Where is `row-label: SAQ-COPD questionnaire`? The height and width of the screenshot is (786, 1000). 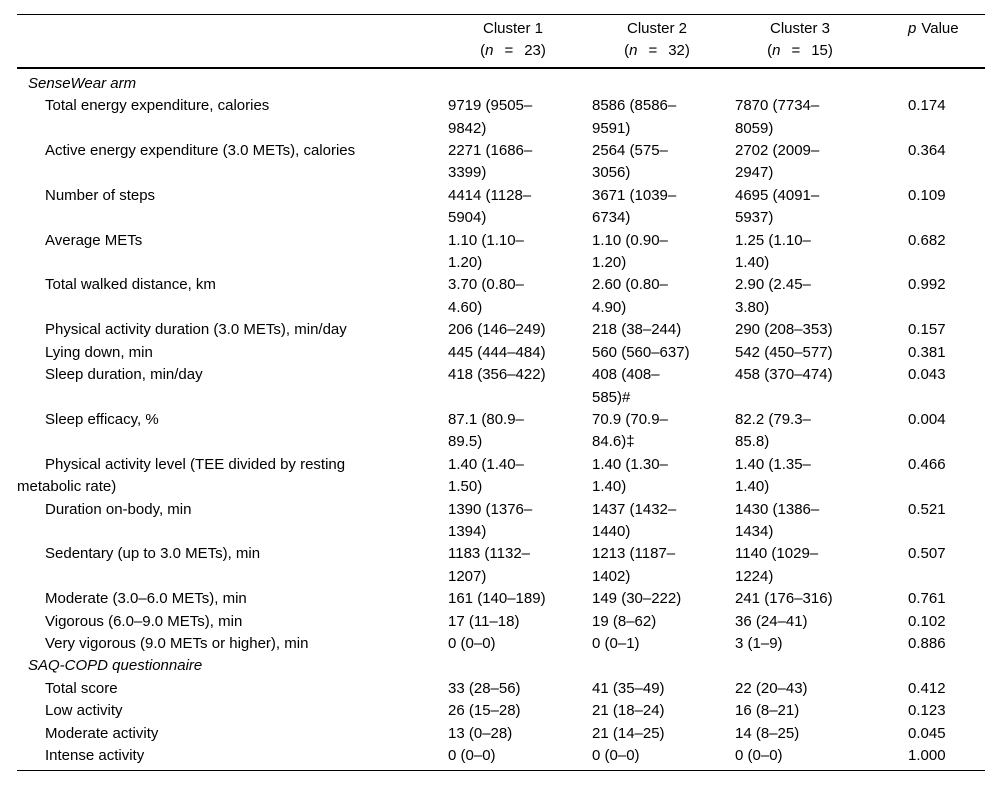 row-label: SAQ-COPD questionnaire is located at coordinates (115, 666).